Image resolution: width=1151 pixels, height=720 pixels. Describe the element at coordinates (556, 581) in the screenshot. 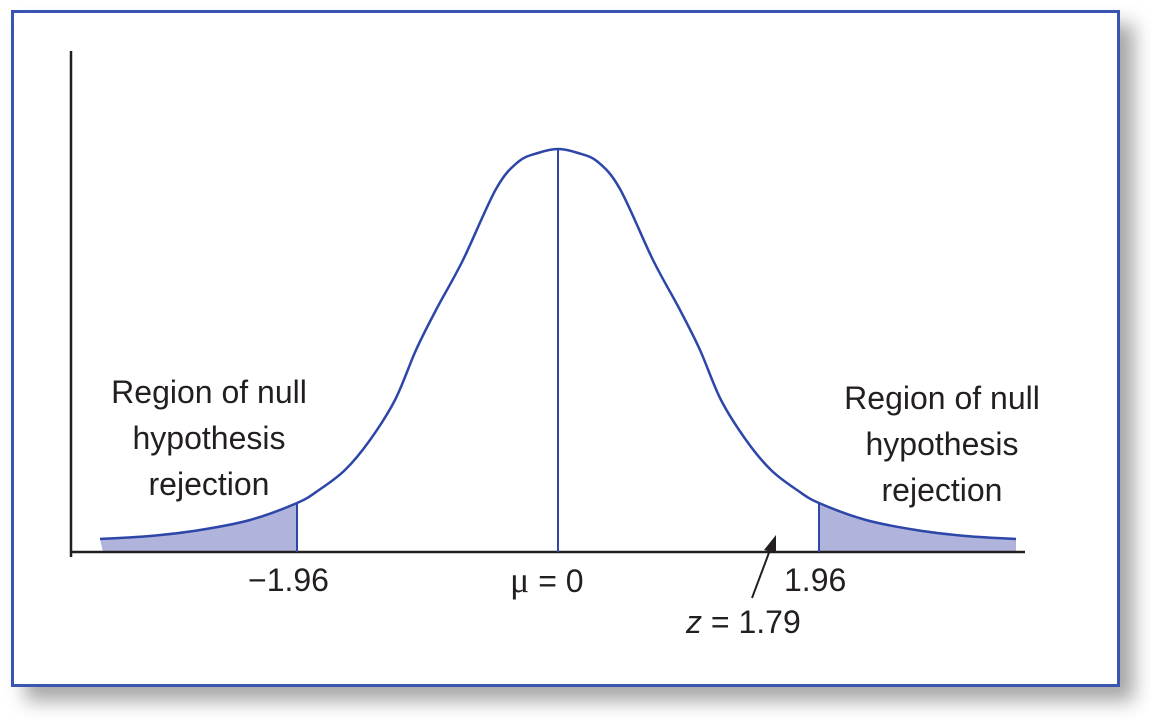

I see `mean-value: = 0` at that location.